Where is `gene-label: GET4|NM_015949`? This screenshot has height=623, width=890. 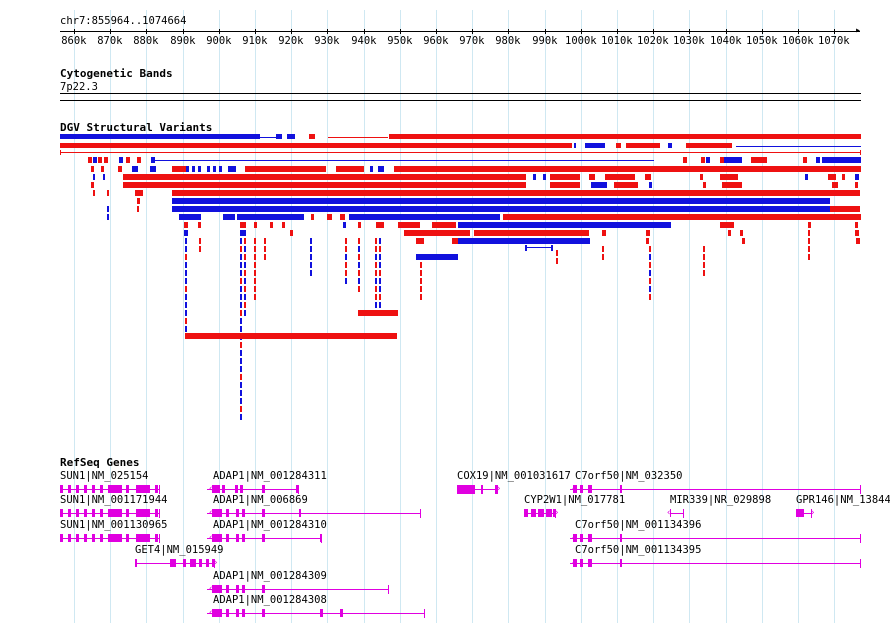 gene-label: GET4|NM_015949 is located at coordinates (179, 550).